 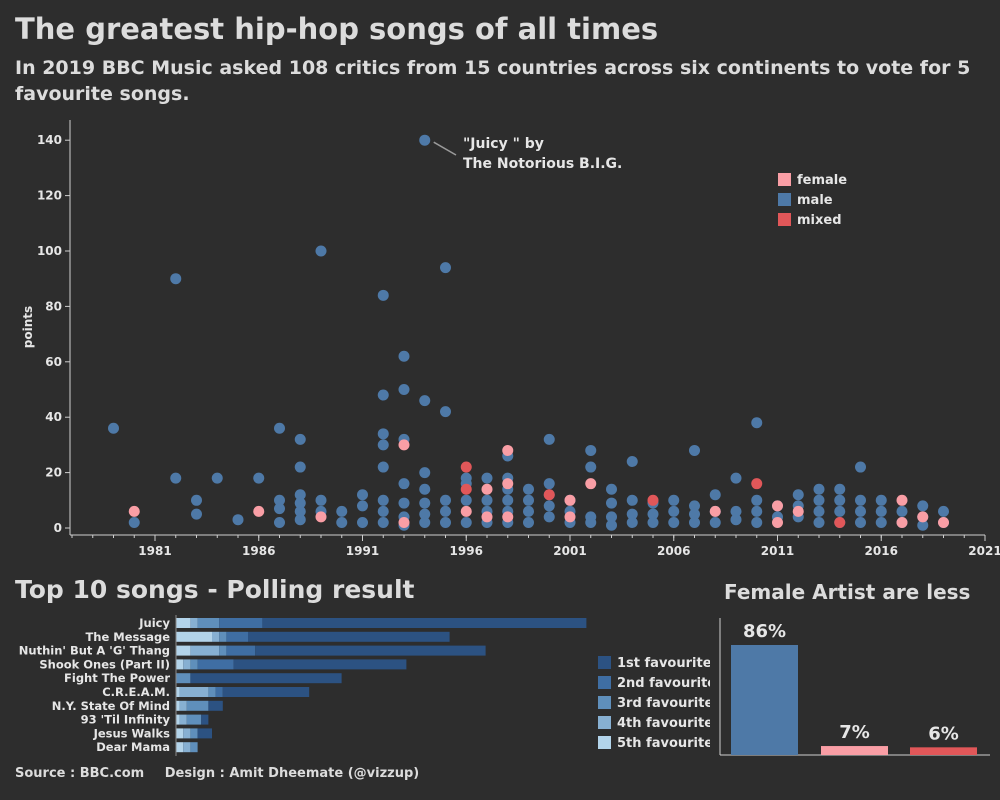 I want to click on bar-legend-swatch, so click(x=604, y=702).